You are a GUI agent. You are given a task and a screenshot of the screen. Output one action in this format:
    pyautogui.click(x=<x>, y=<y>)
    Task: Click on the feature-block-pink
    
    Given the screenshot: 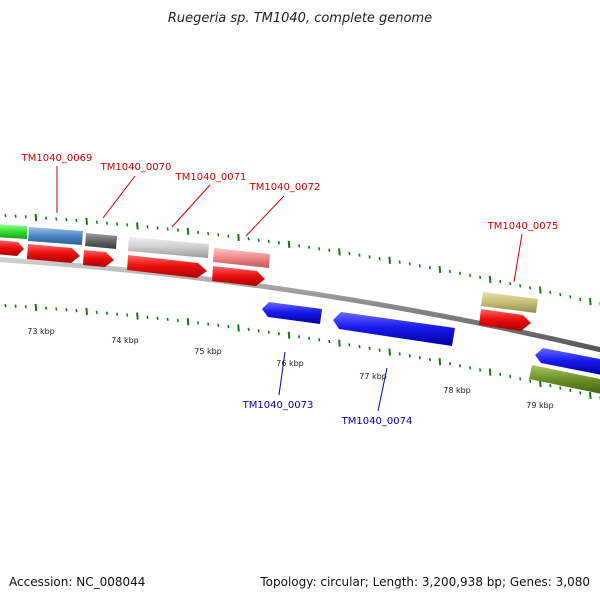 What is the action you would take?
    pyautogui.click(x=241, y=258)
    